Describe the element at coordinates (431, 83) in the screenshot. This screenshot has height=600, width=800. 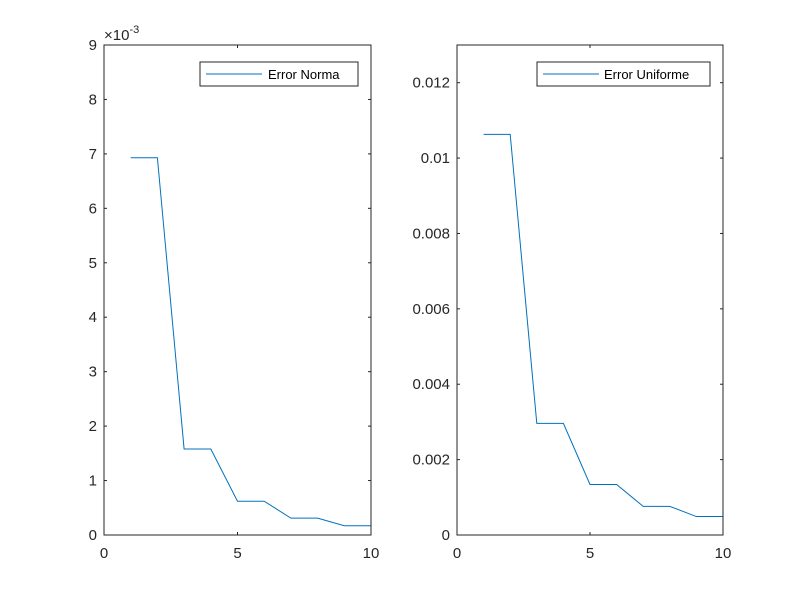
I see `y-tick-label-6: 0.012` at that location.